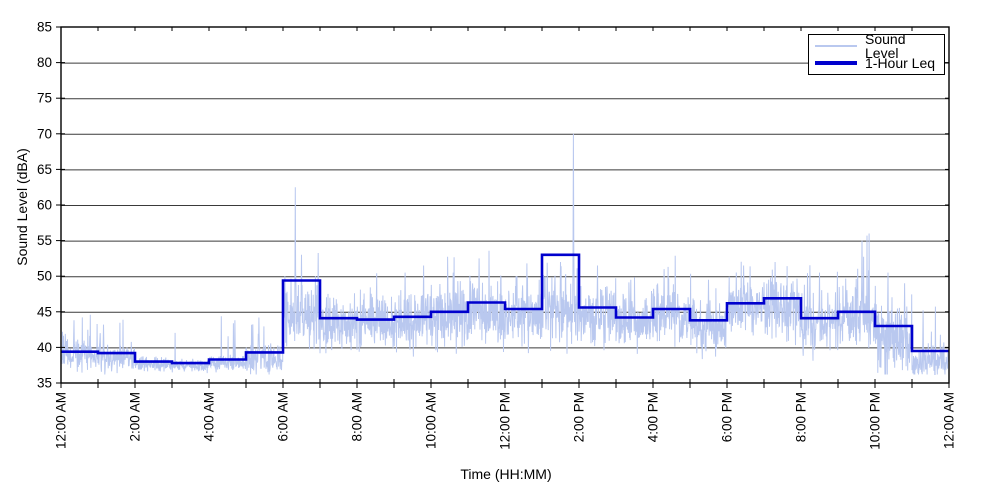 Image resolution: width=1000 pixels, height=500 pixels. Describe the element at coordinates (801, 417) in the screenshot. I see `x-tick-label: 8:00 PM` at that location.